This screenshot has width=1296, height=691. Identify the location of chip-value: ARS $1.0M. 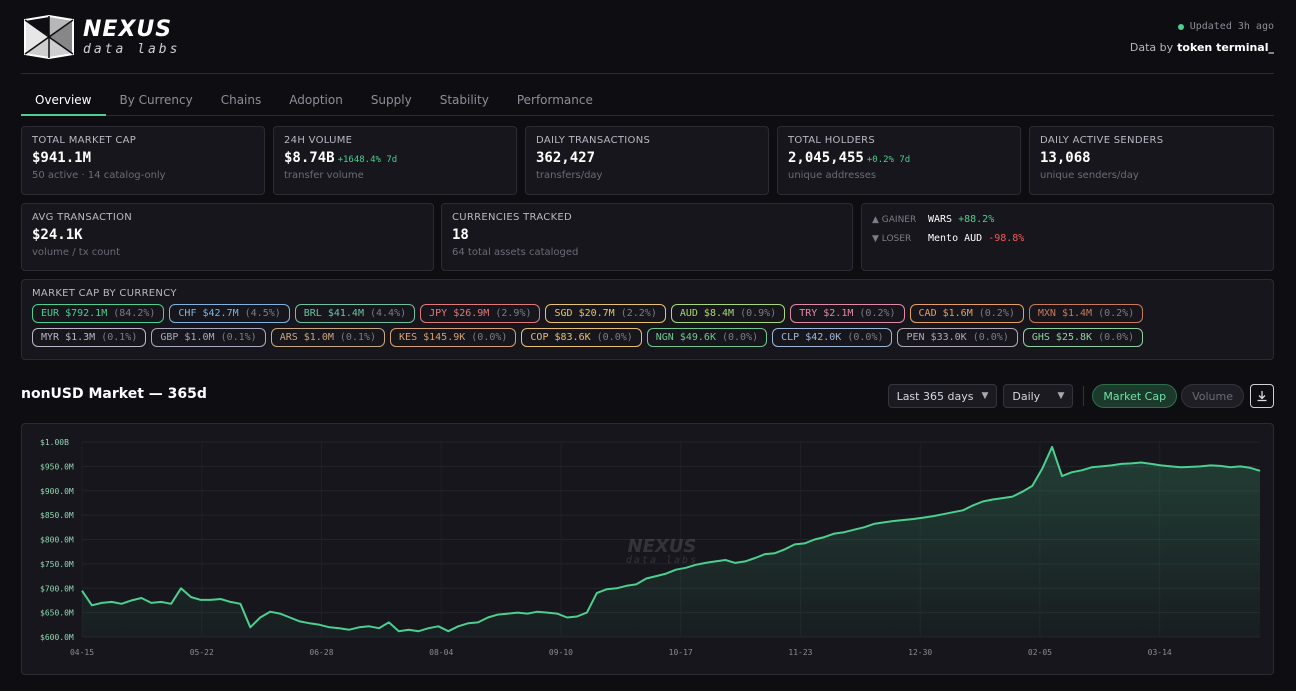
(309, 337).